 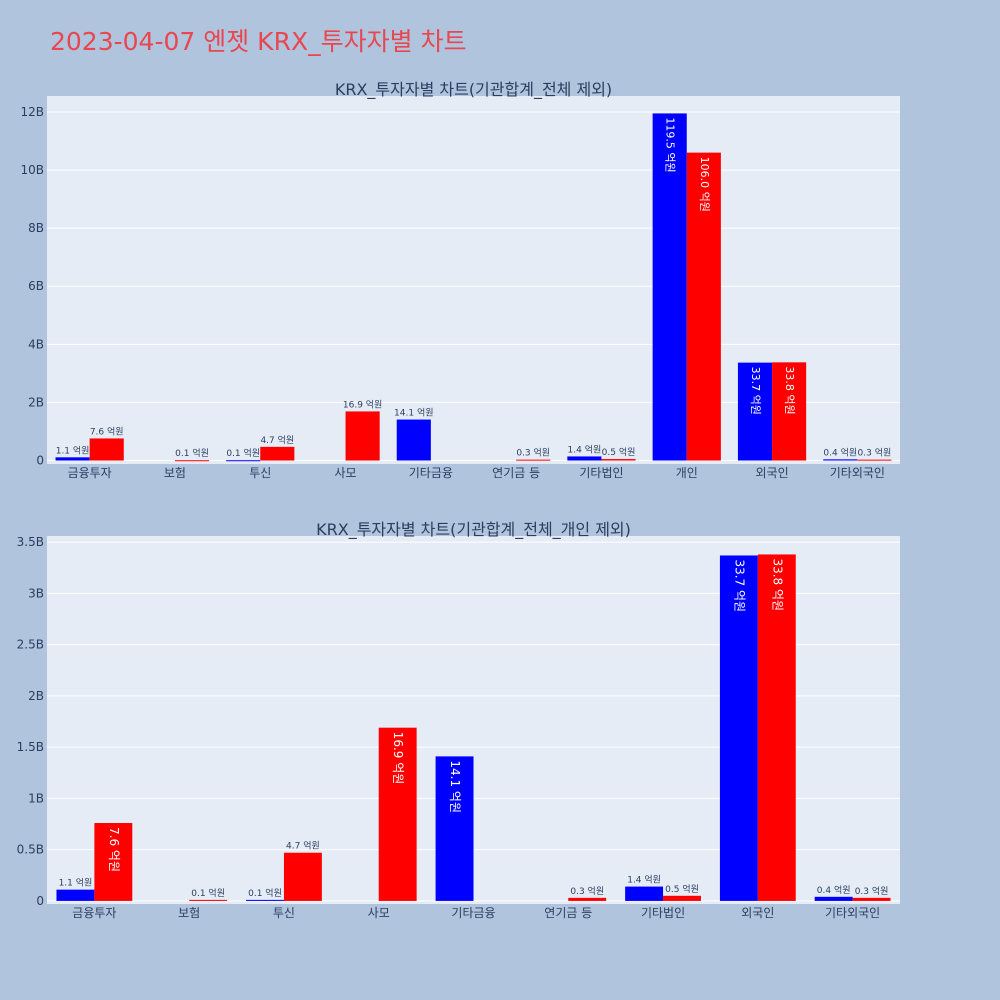 I want to click on y-tick-label: 4B, so click(x=36, y=344).